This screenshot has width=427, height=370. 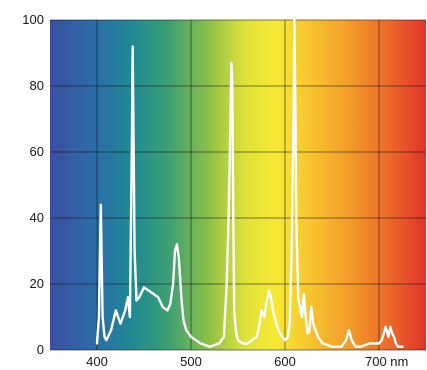 I want to click on x-tick-label: 400, so click(x=97, y=361).